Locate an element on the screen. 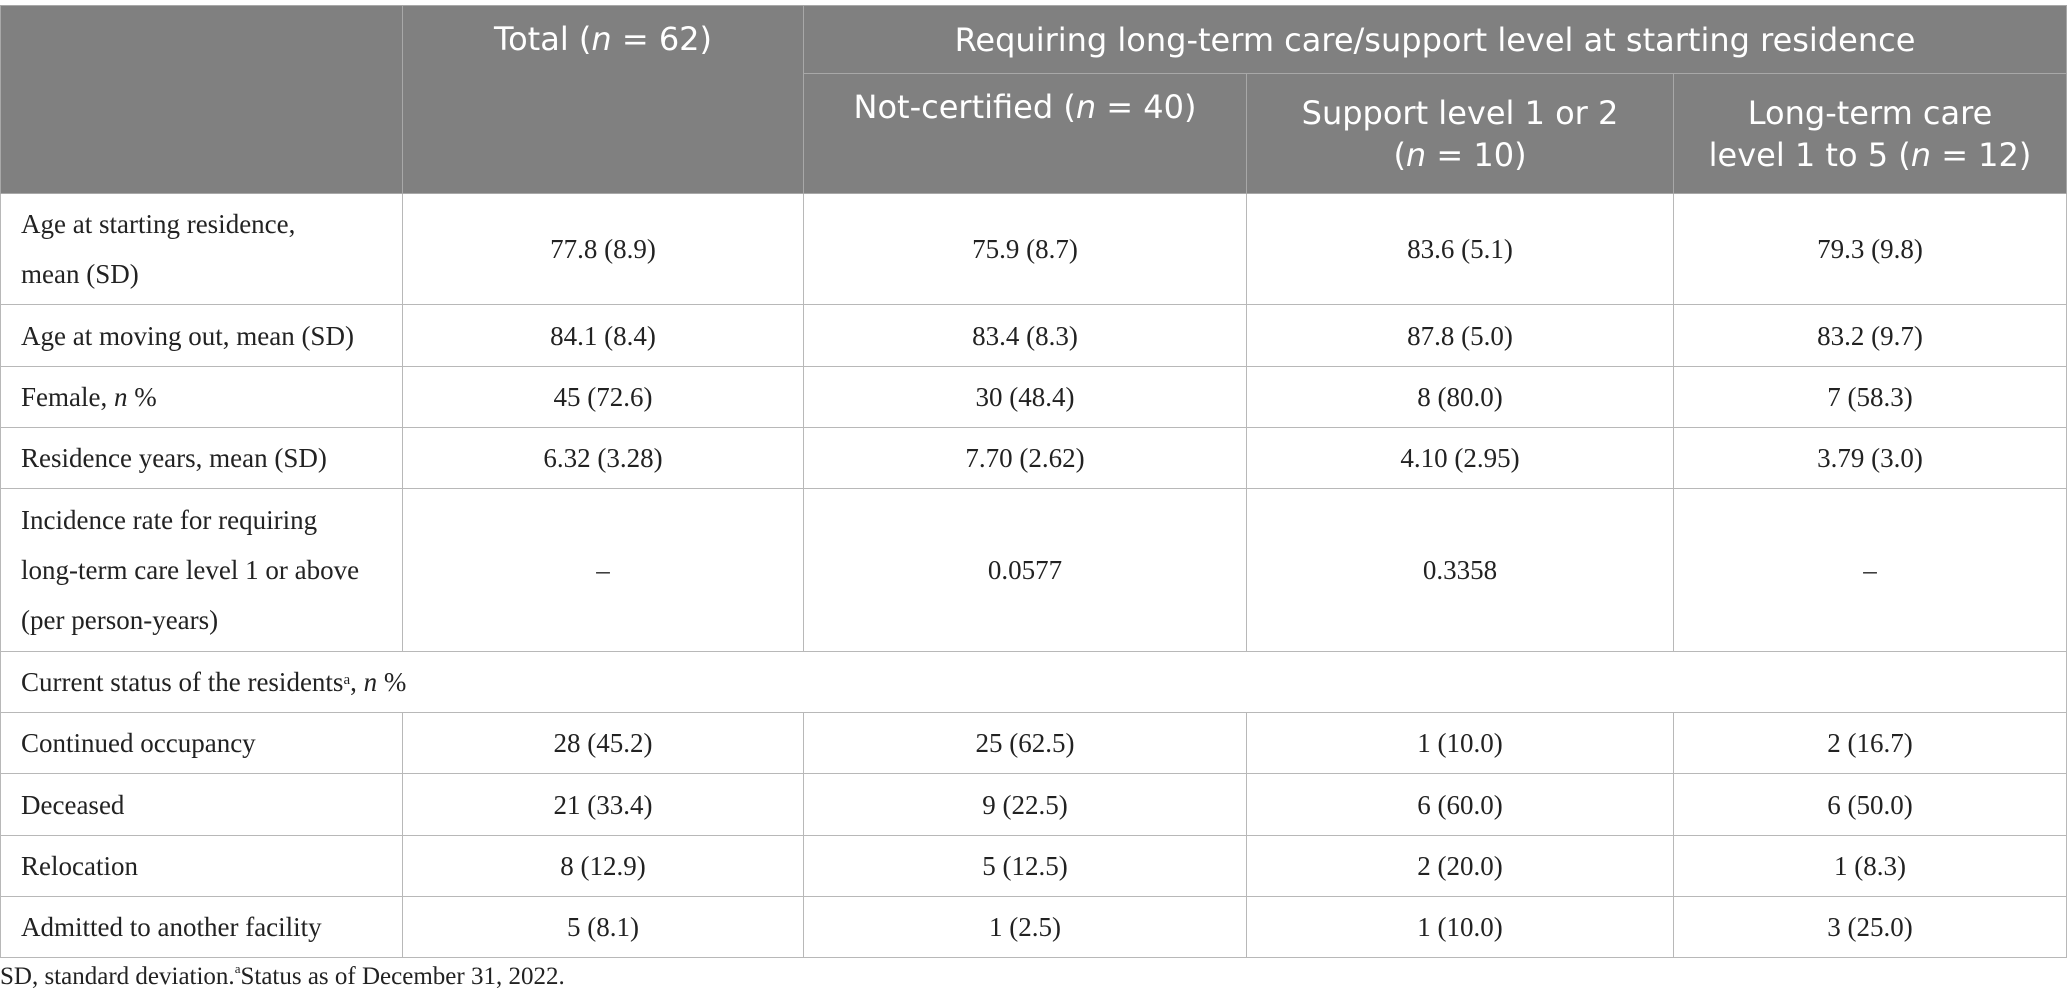  row-label-age-out: Age at moving out, mean (SD) is located at coordinates (201, 335).